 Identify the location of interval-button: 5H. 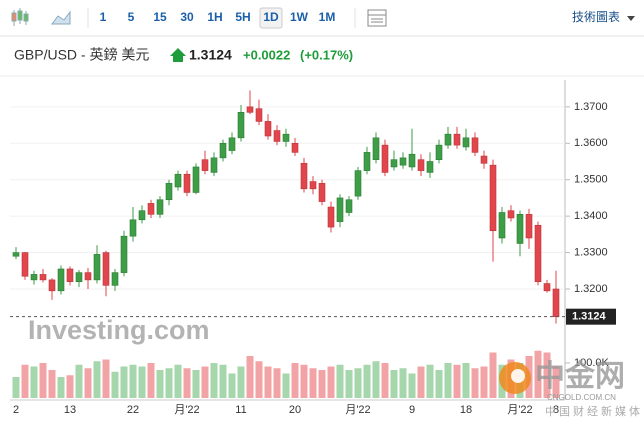
(242, 17).